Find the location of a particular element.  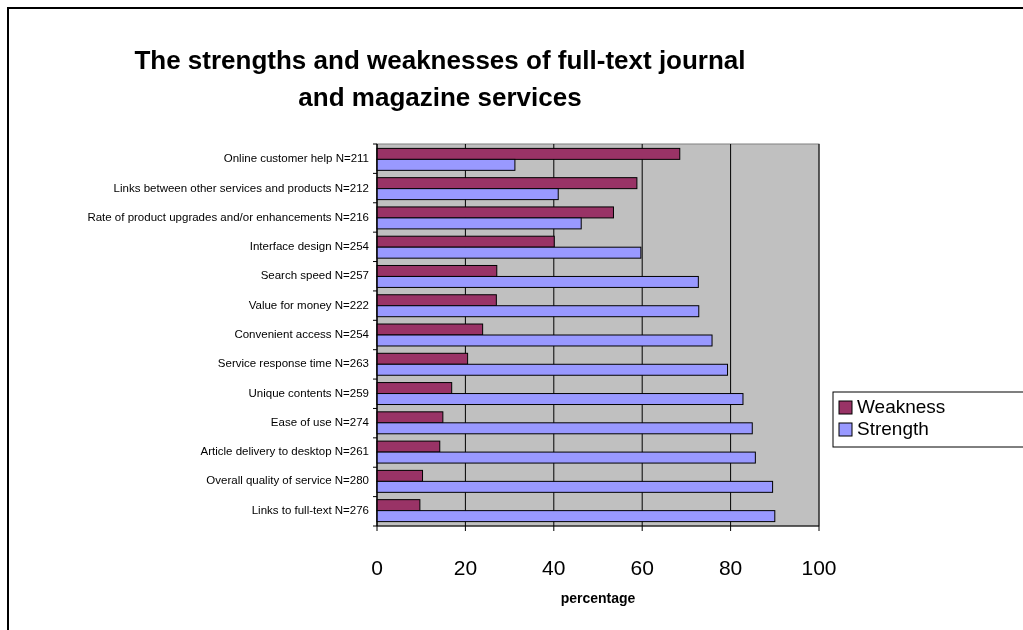

x-axis-title: percentage is located at coordinates (598, 598).